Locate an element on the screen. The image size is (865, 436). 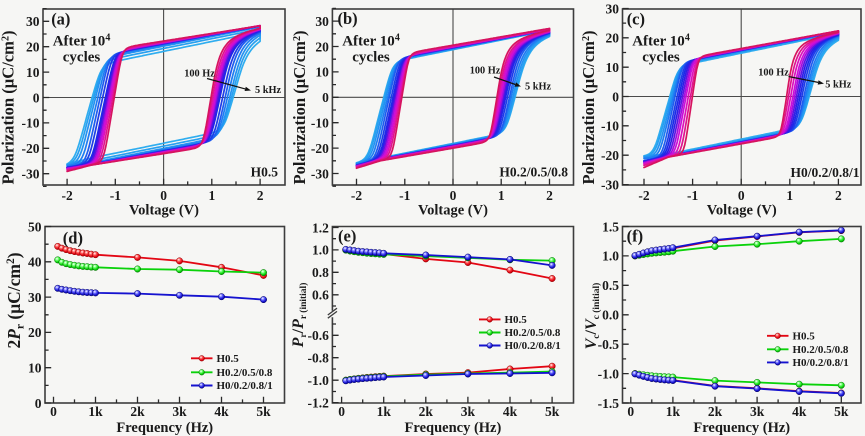
svg-text: 50 is located at coordinates (35, 226).